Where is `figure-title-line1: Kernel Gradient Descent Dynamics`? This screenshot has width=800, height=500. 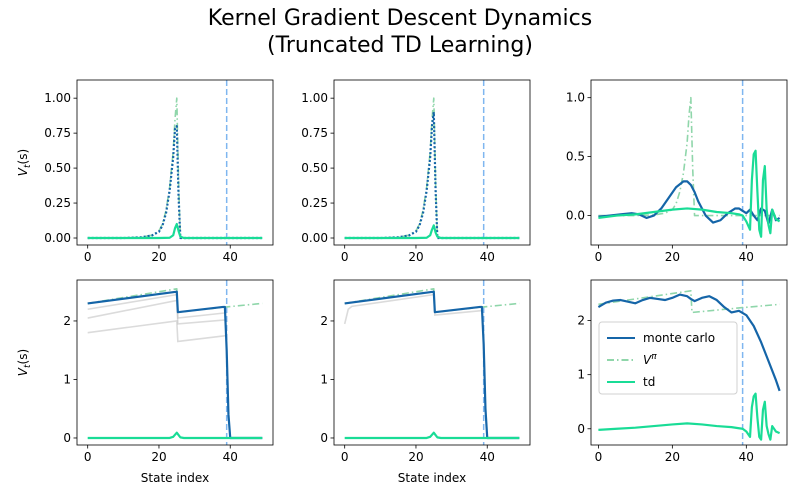
figure-title-line1: Kernel Gradient Descent Dynamics is located at coordinates (400, 18).